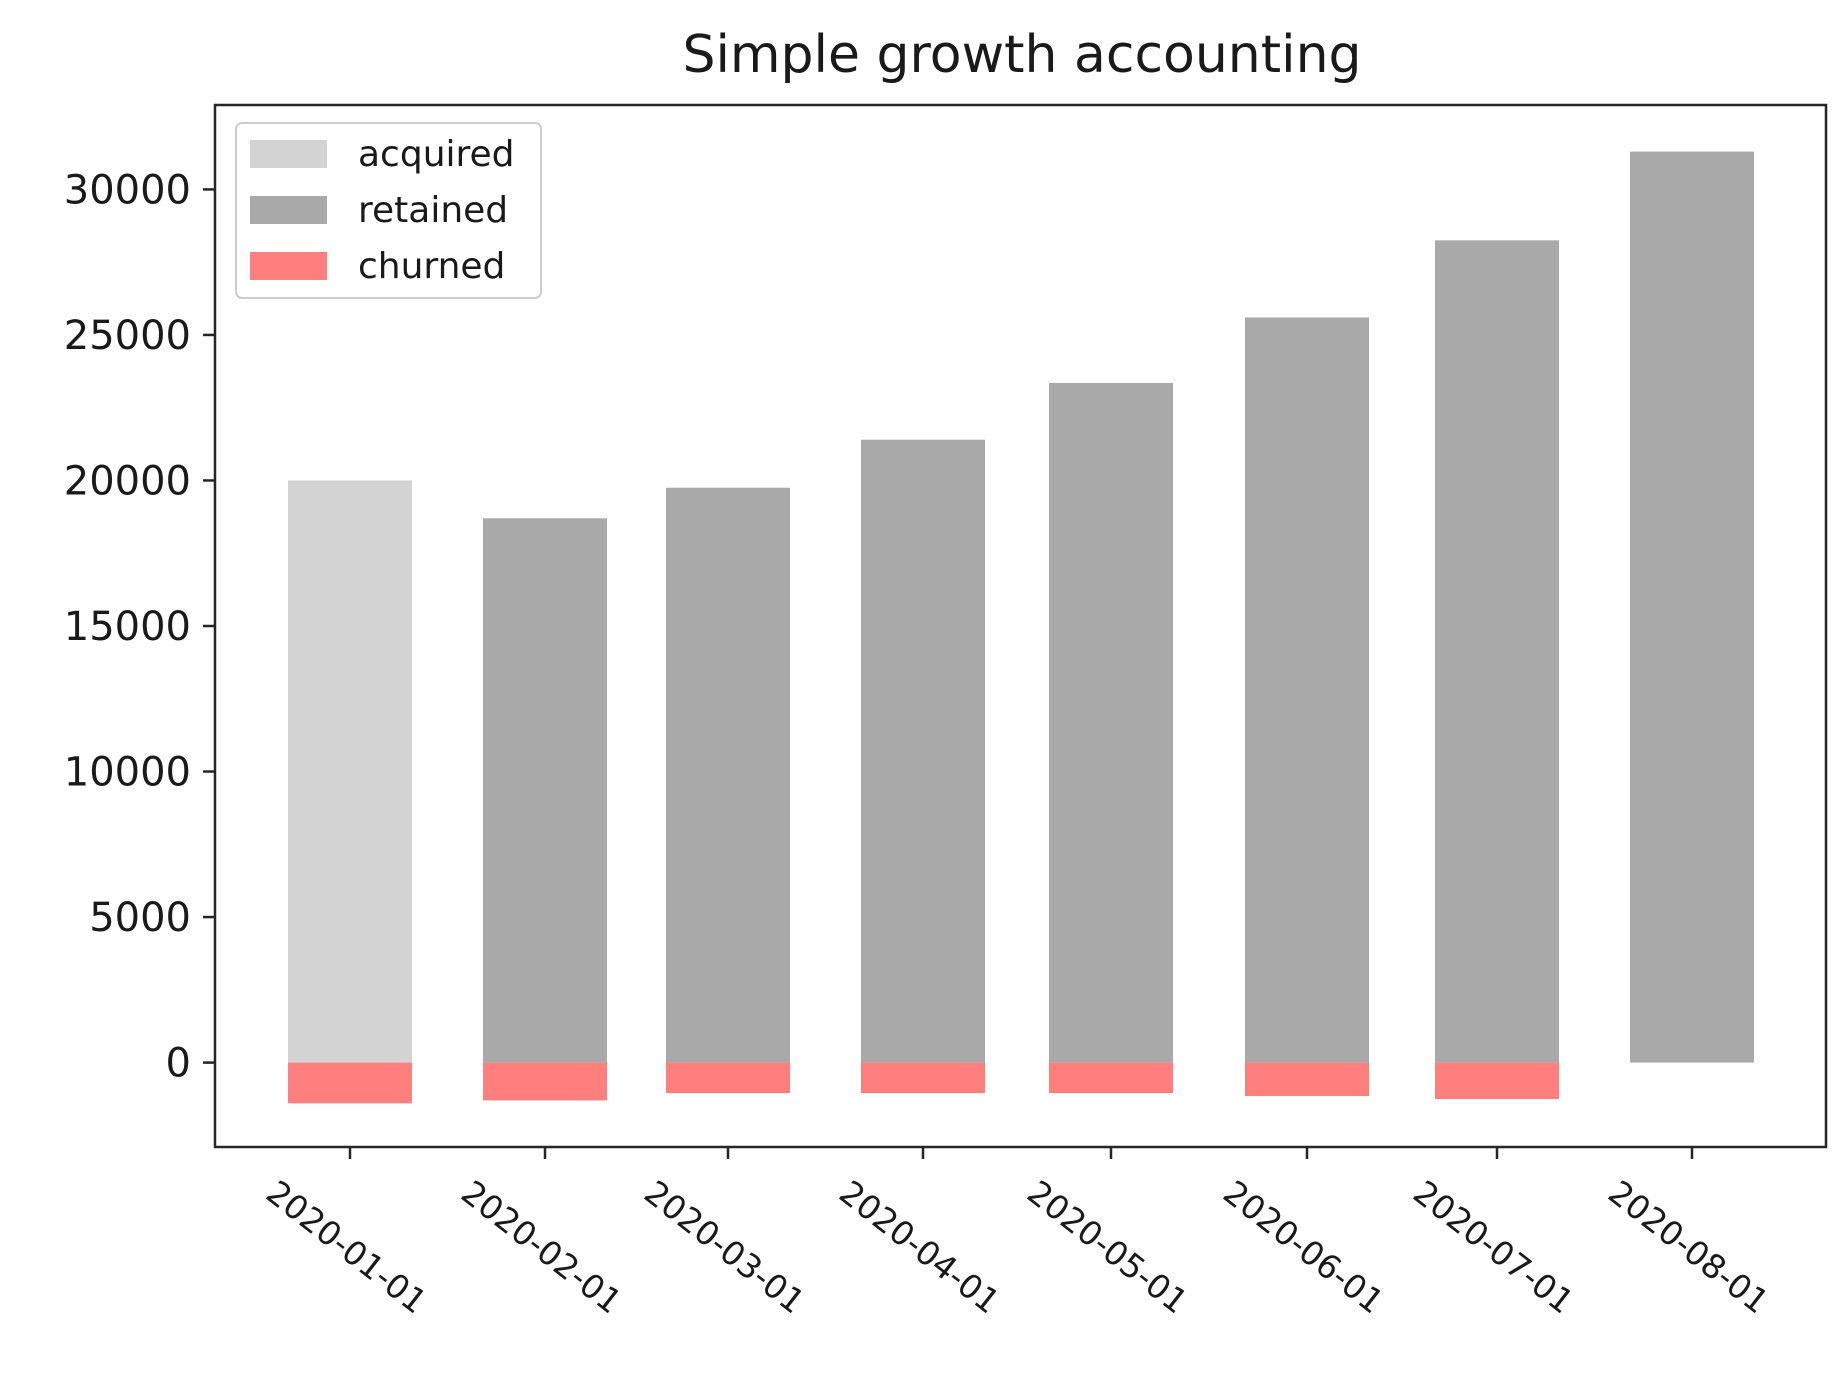 The height and width of the screenshot is (1384, 1848). What do you see at coordinates (436, 154) in the screenshot?
I see `legend-label-acquired: acquired` at bounding box center [436, 154].